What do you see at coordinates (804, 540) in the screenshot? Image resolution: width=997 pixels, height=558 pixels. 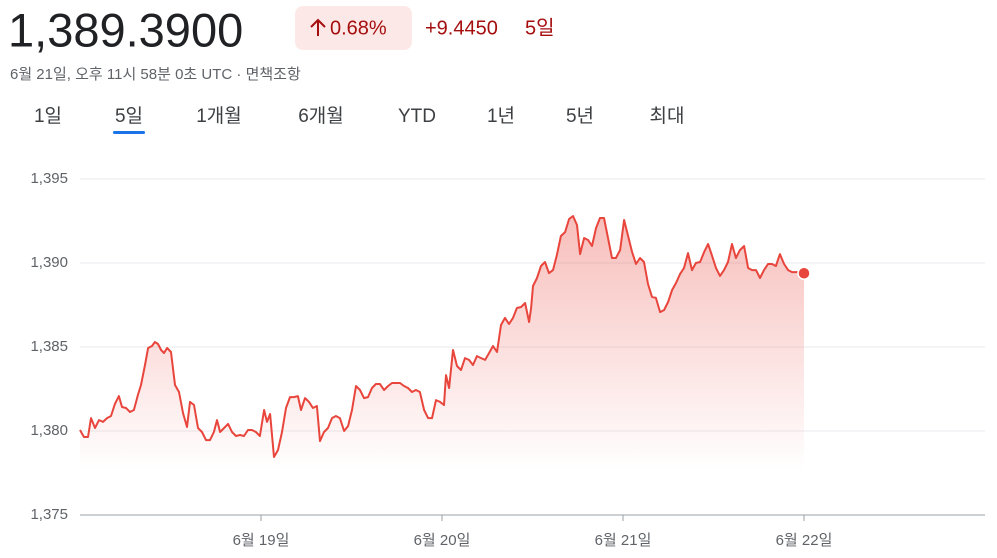 I see `x-tick-label: 6월 22일` at bounding box center [804, 540].